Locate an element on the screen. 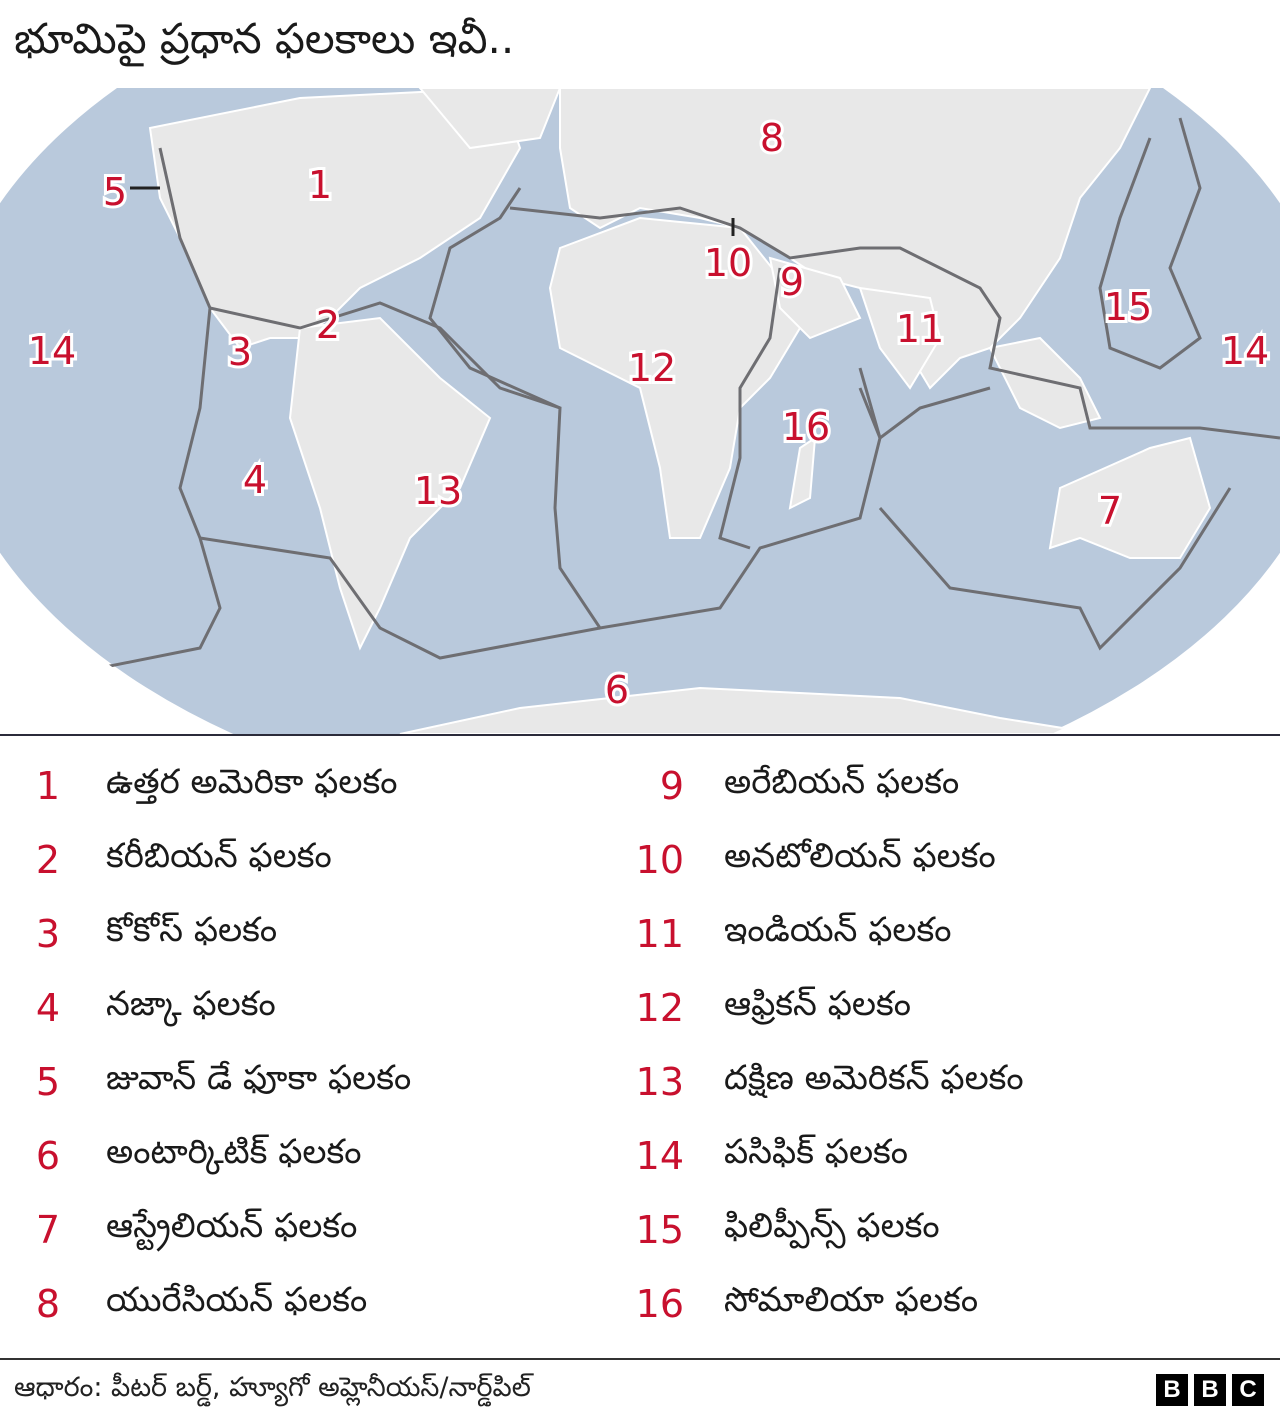  legend-number: 11 is located at coordinates (659, 934).